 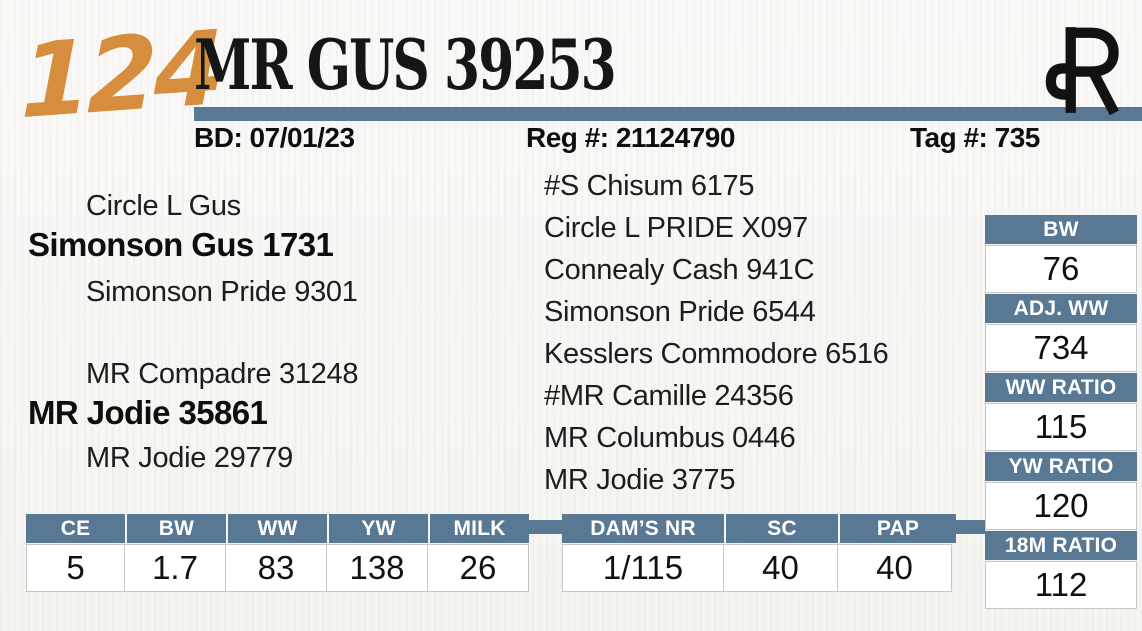 I want to click on dam-header-nr: DAM’S NR, so click(x=643, y=528).